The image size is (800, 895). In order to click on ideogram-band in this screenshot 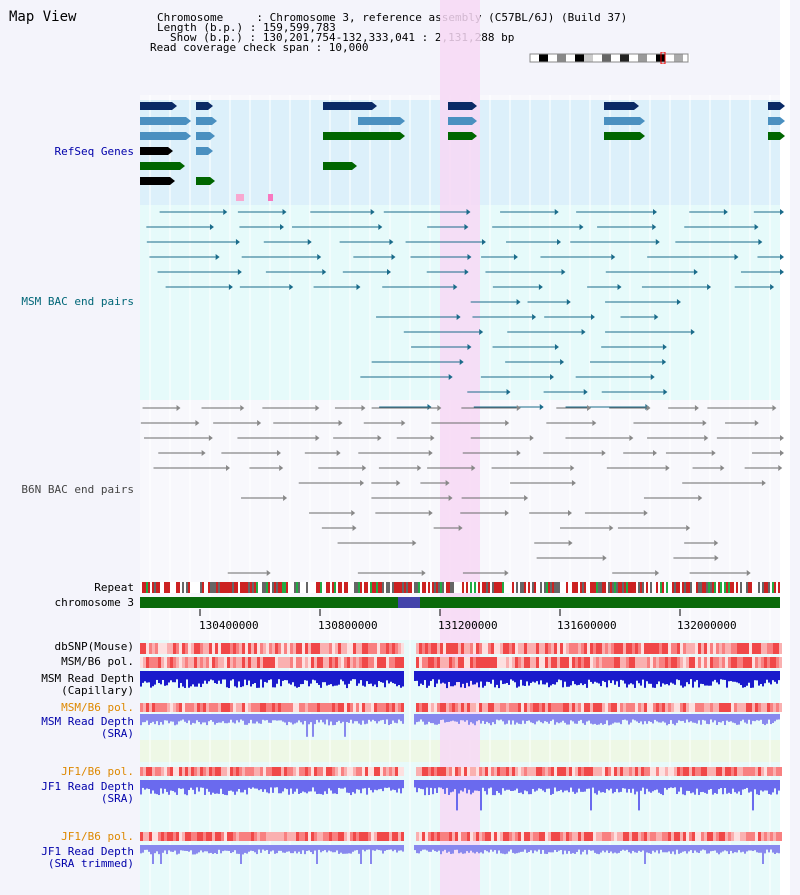, I will do `click(597, 58)`.